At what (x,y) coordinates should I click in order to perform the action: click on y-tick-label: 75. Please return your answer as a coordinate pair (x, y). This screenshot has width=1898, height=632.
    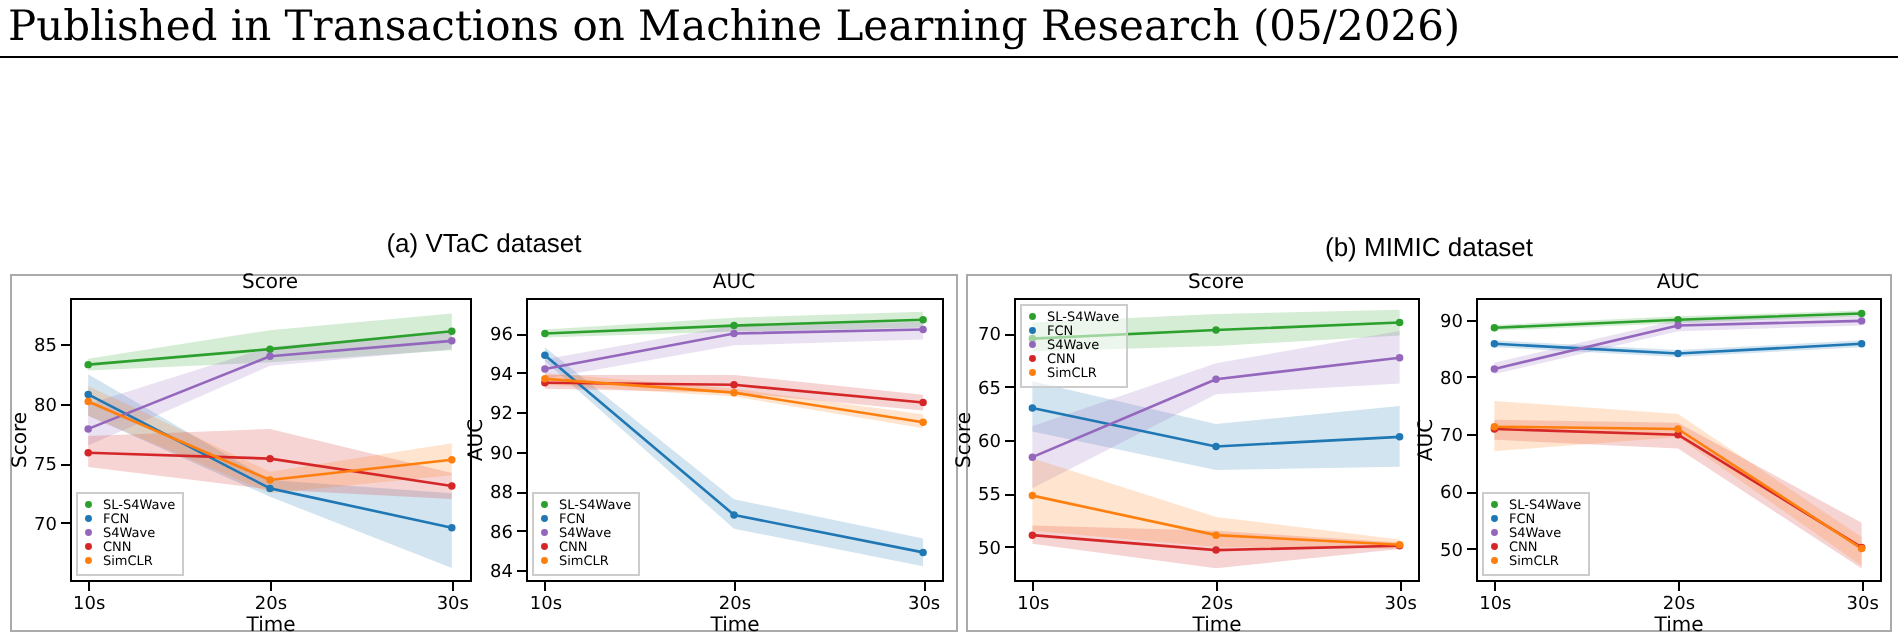
    Looking at the image, I should click on (45, 466).